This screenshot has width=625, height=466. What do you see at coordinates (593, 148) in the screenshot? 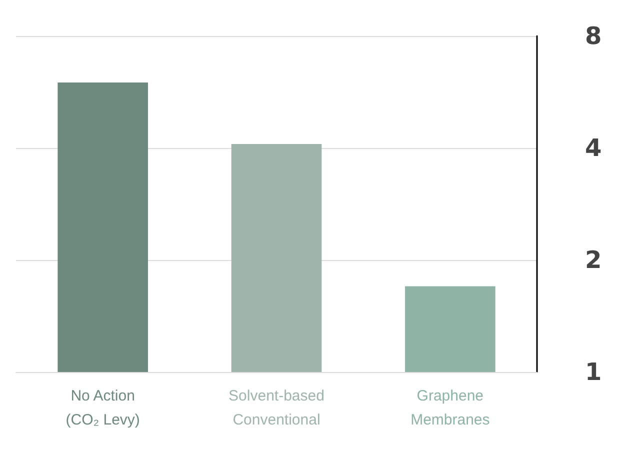
I see `y-tick-label: 4` at bounding box center [593, 148].